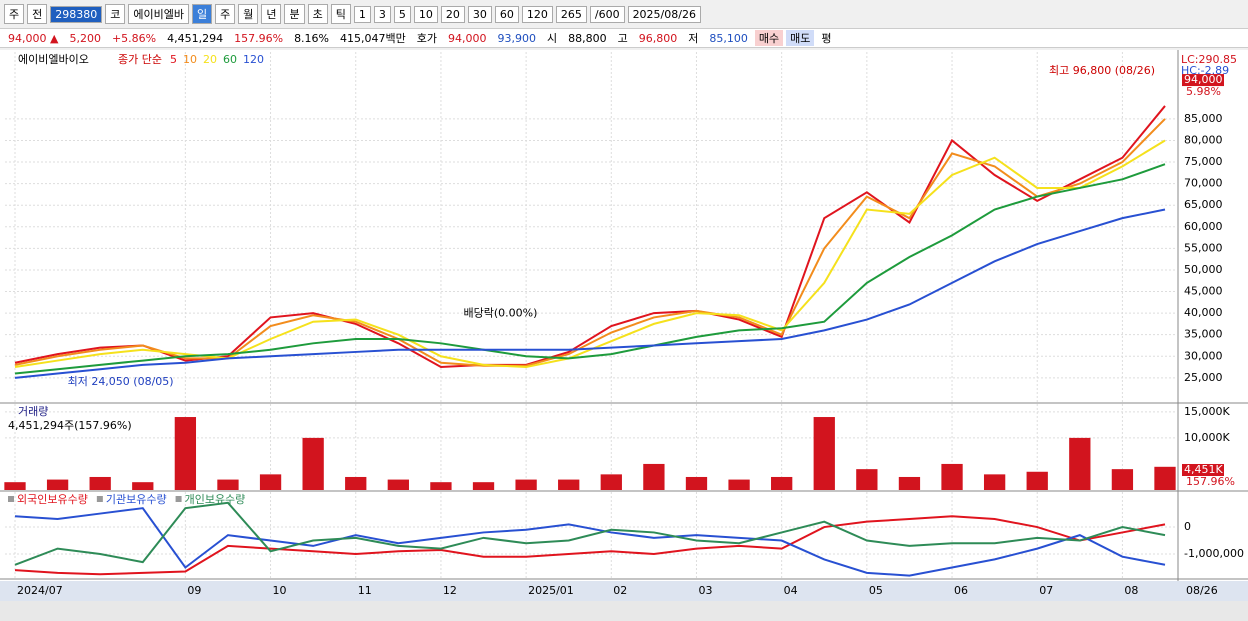  What do you see at coordinates (215, 499) in the screenshot?
I see `legend-entry: 개인보유수량` at bounding box center [215, 499].